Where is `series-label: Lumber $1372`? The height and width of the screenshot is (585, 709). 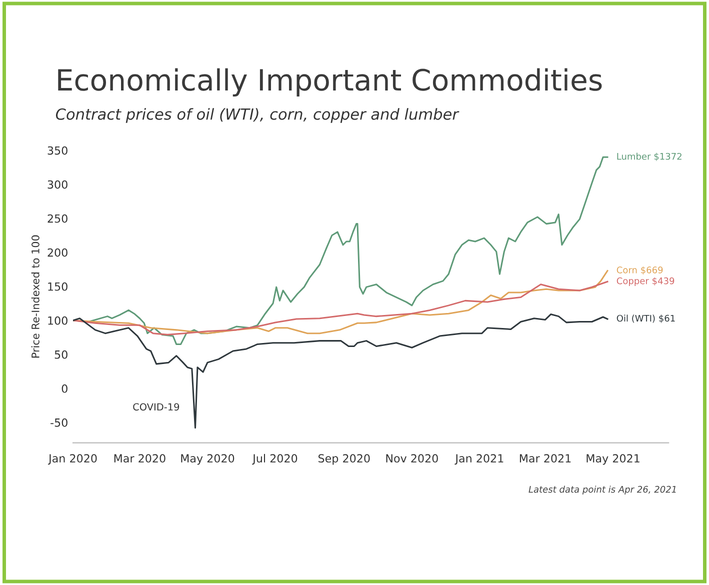 series-label: Lumber $1372 is located at coordinates (649, 156).